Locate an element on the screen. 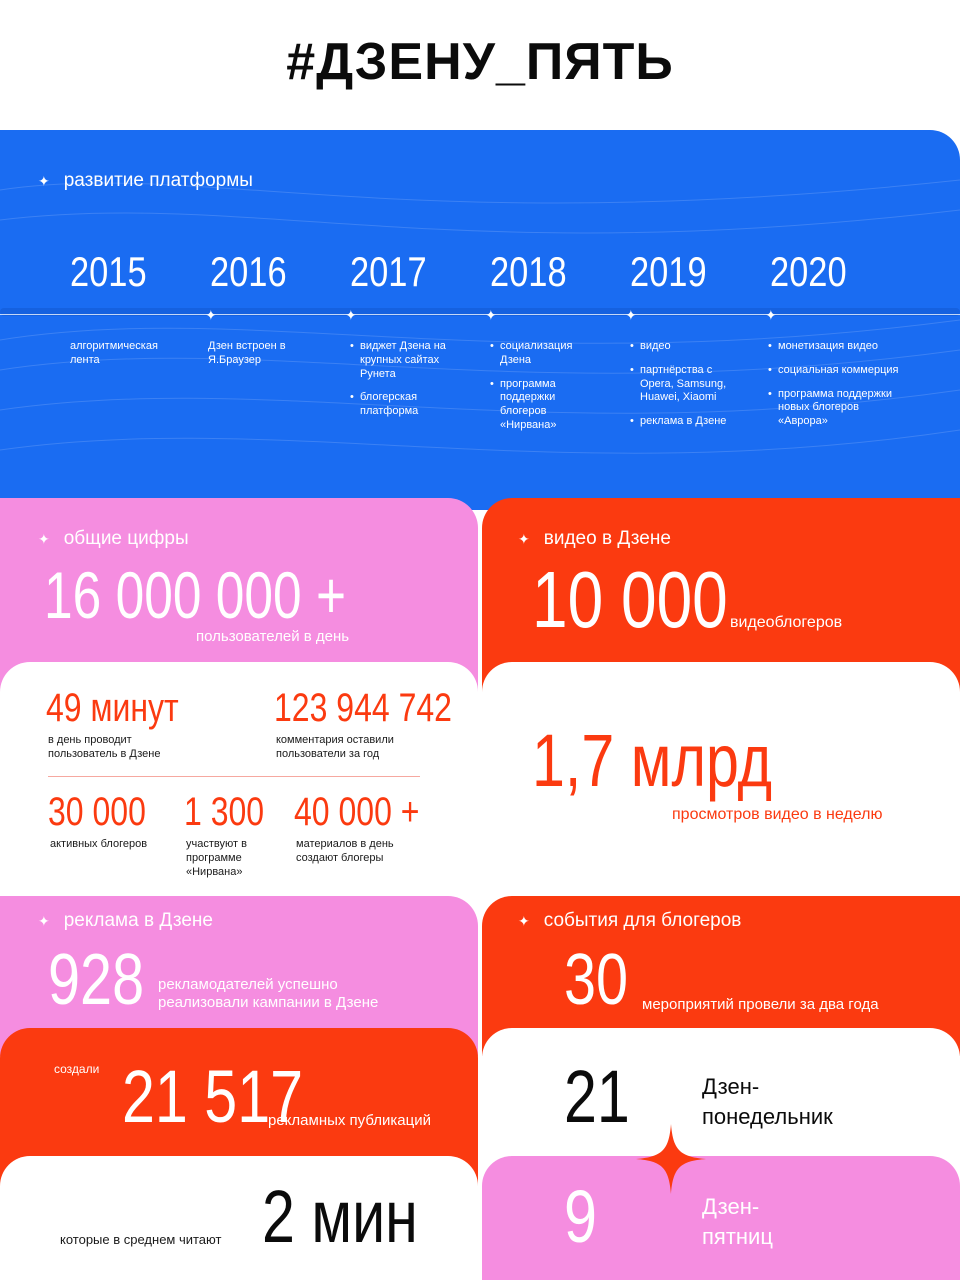 The image size is (960, 1280). ads-read-value: 2 мин is located at coordinates (340, 1216).